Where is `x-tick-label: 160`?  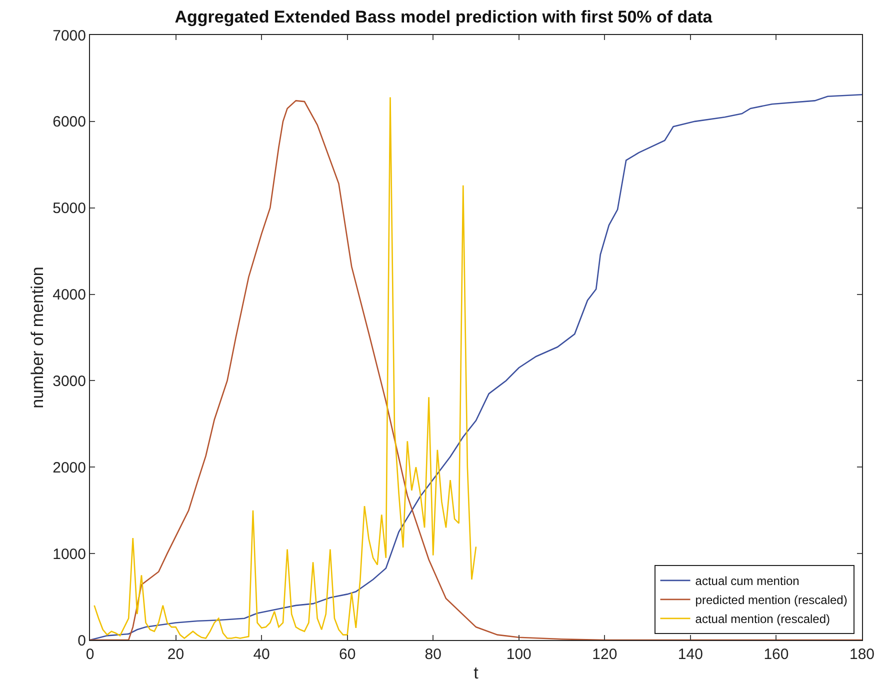 x-tick-label: 160 is located at coordinates (776, 654).